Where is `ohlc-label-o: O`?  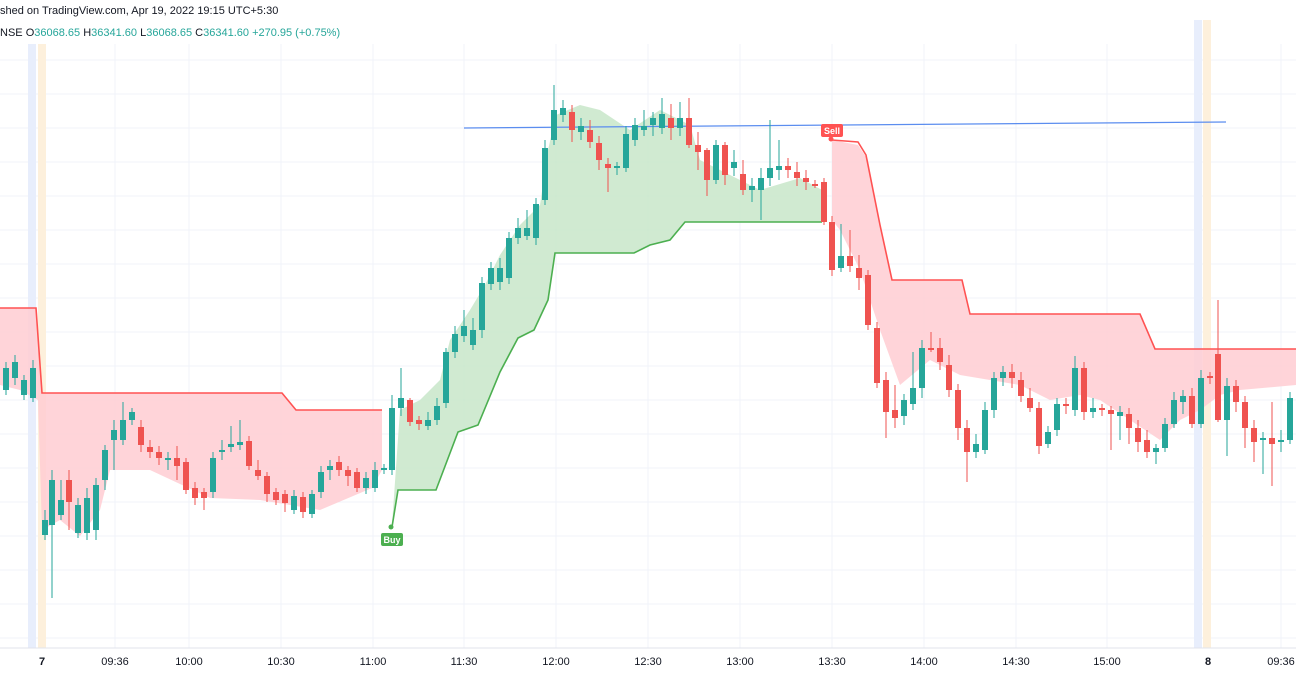 ohlc-label-o: O is located at coordinates (30, 33).